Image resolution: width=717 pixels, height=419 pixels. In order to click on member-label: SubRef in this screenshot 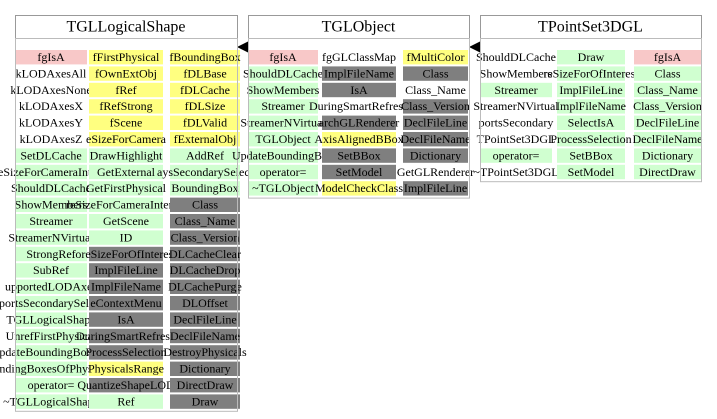, I will do `click(51, 270)`.